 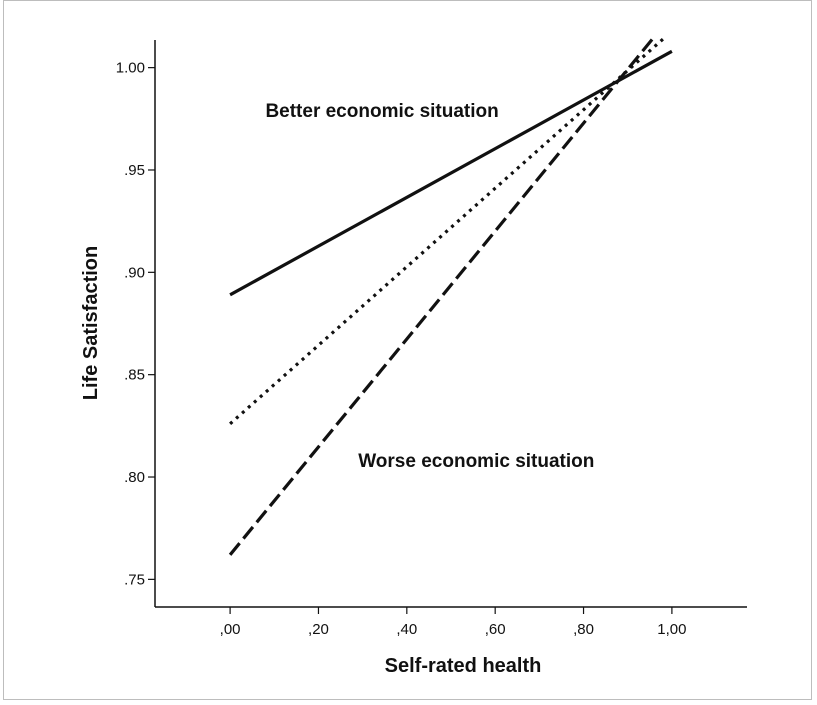 I want to click on y-tick-label: .85, so click(x=134, y=375).